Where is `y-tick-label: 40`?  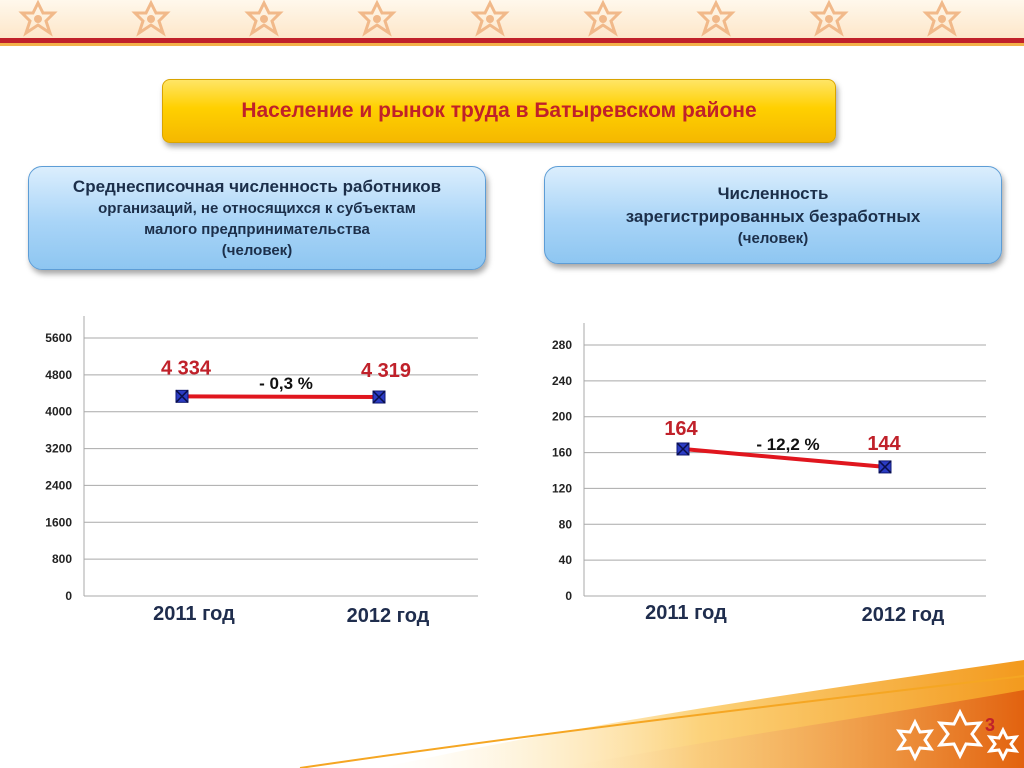 y-tick-label: 40 is located at coordinates (566, 560).